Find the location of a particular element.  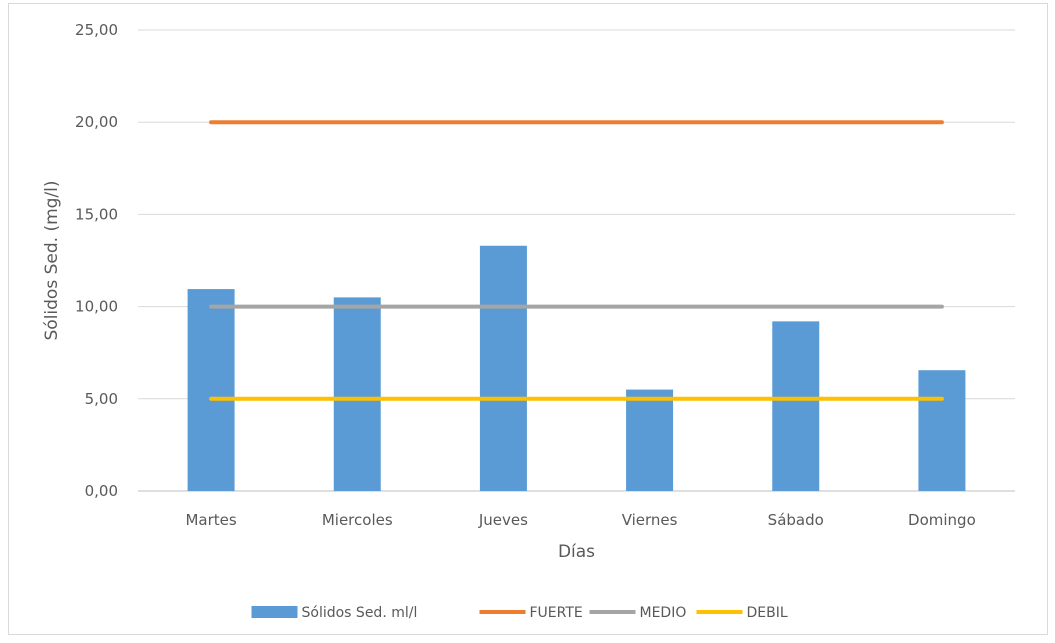

bar-martes is located at coordinates (211, 390).